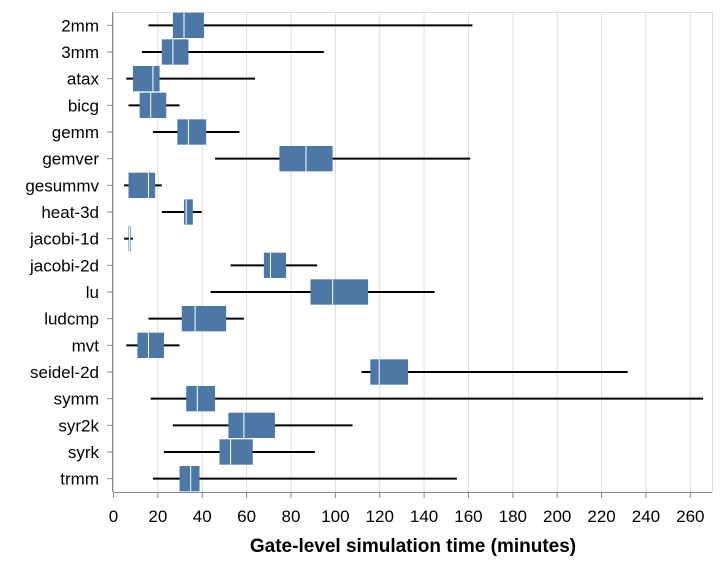 The image size is (722, 566). Describe the element at coordinates (79, 479) in the screenshot. I see `y-tick-label: trmm` at that location.